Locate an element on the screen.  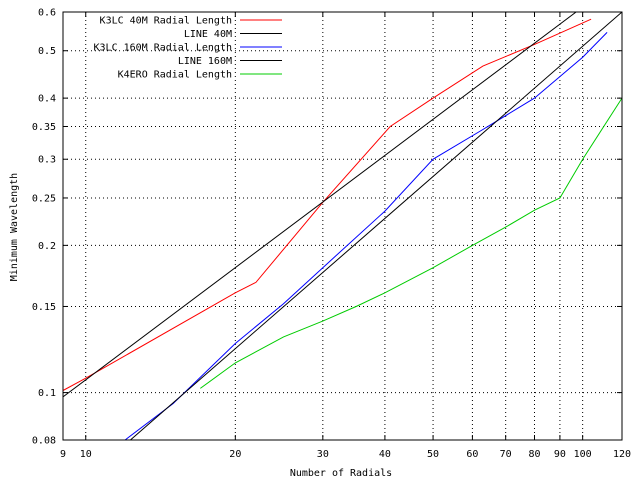
x-axis-title: Number of Radials is located at coordinates (341, 473).